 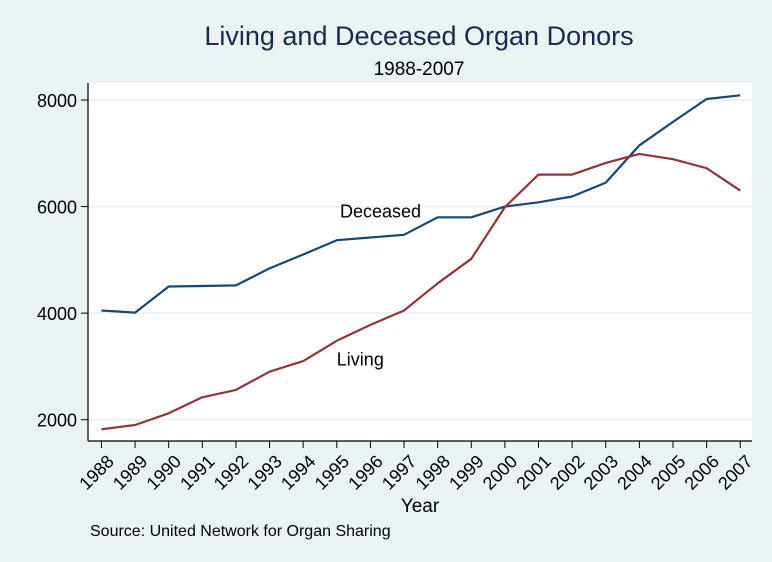 What do you see at coordinates (433, 472) in the screenshot?
I see `x-tick-label: 1998` at bounding box center [433, 472].